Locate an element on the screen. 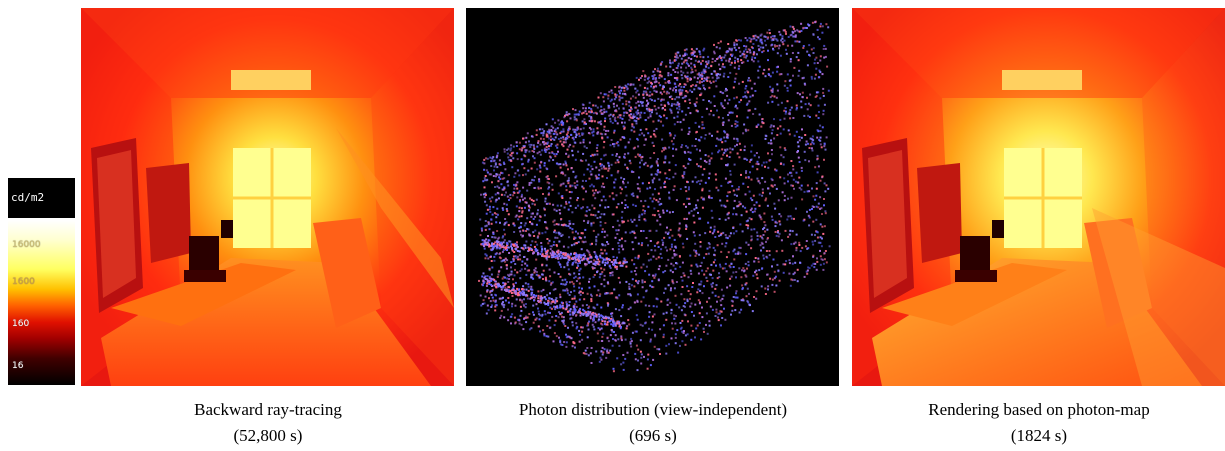  caption-photon-map-rendering: Rendering based on photon-map (1824 s) is located at coordinates (1034, 423).